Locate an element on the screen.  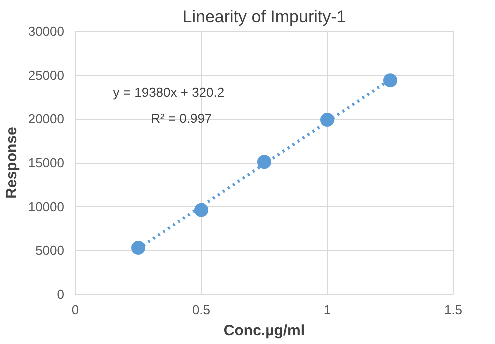
x-tick-label: 1.5 is located at coordinates (453, 310).